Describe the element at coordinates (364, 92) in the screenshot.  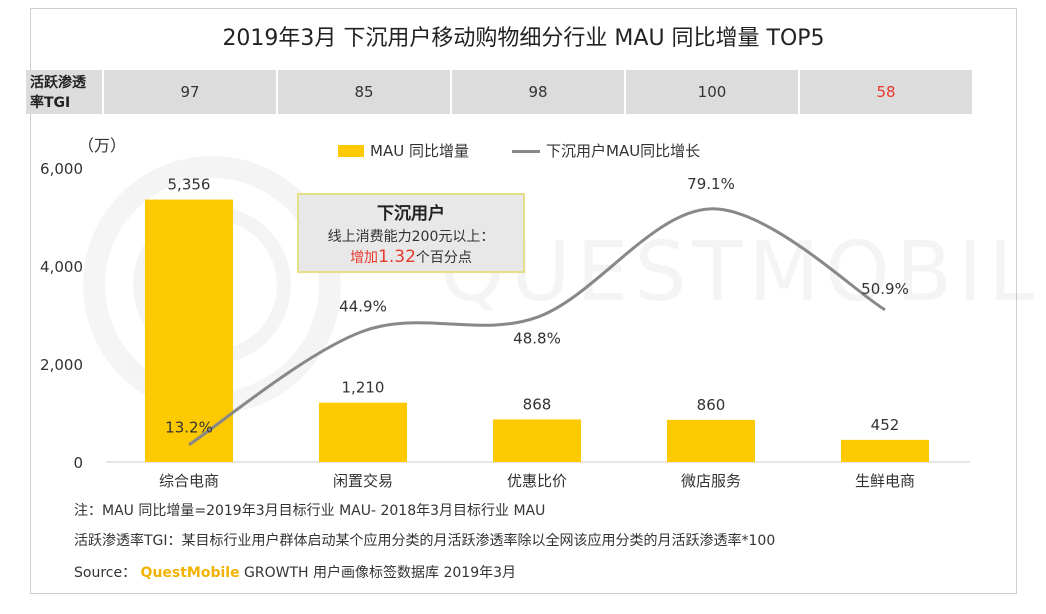
I see `tgi-value-2: 85` at that location.